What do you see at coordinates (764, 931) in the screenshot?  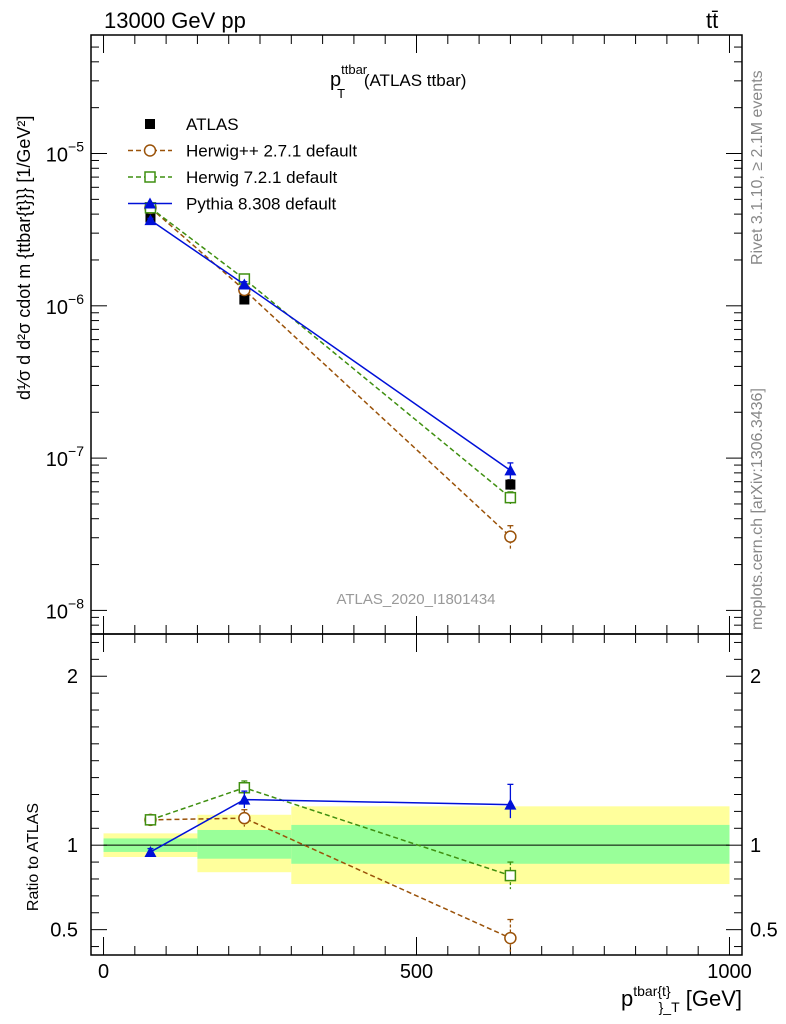 I see `ratio-y-tick-label-right: 0.5` at bounding box center [764, 931].